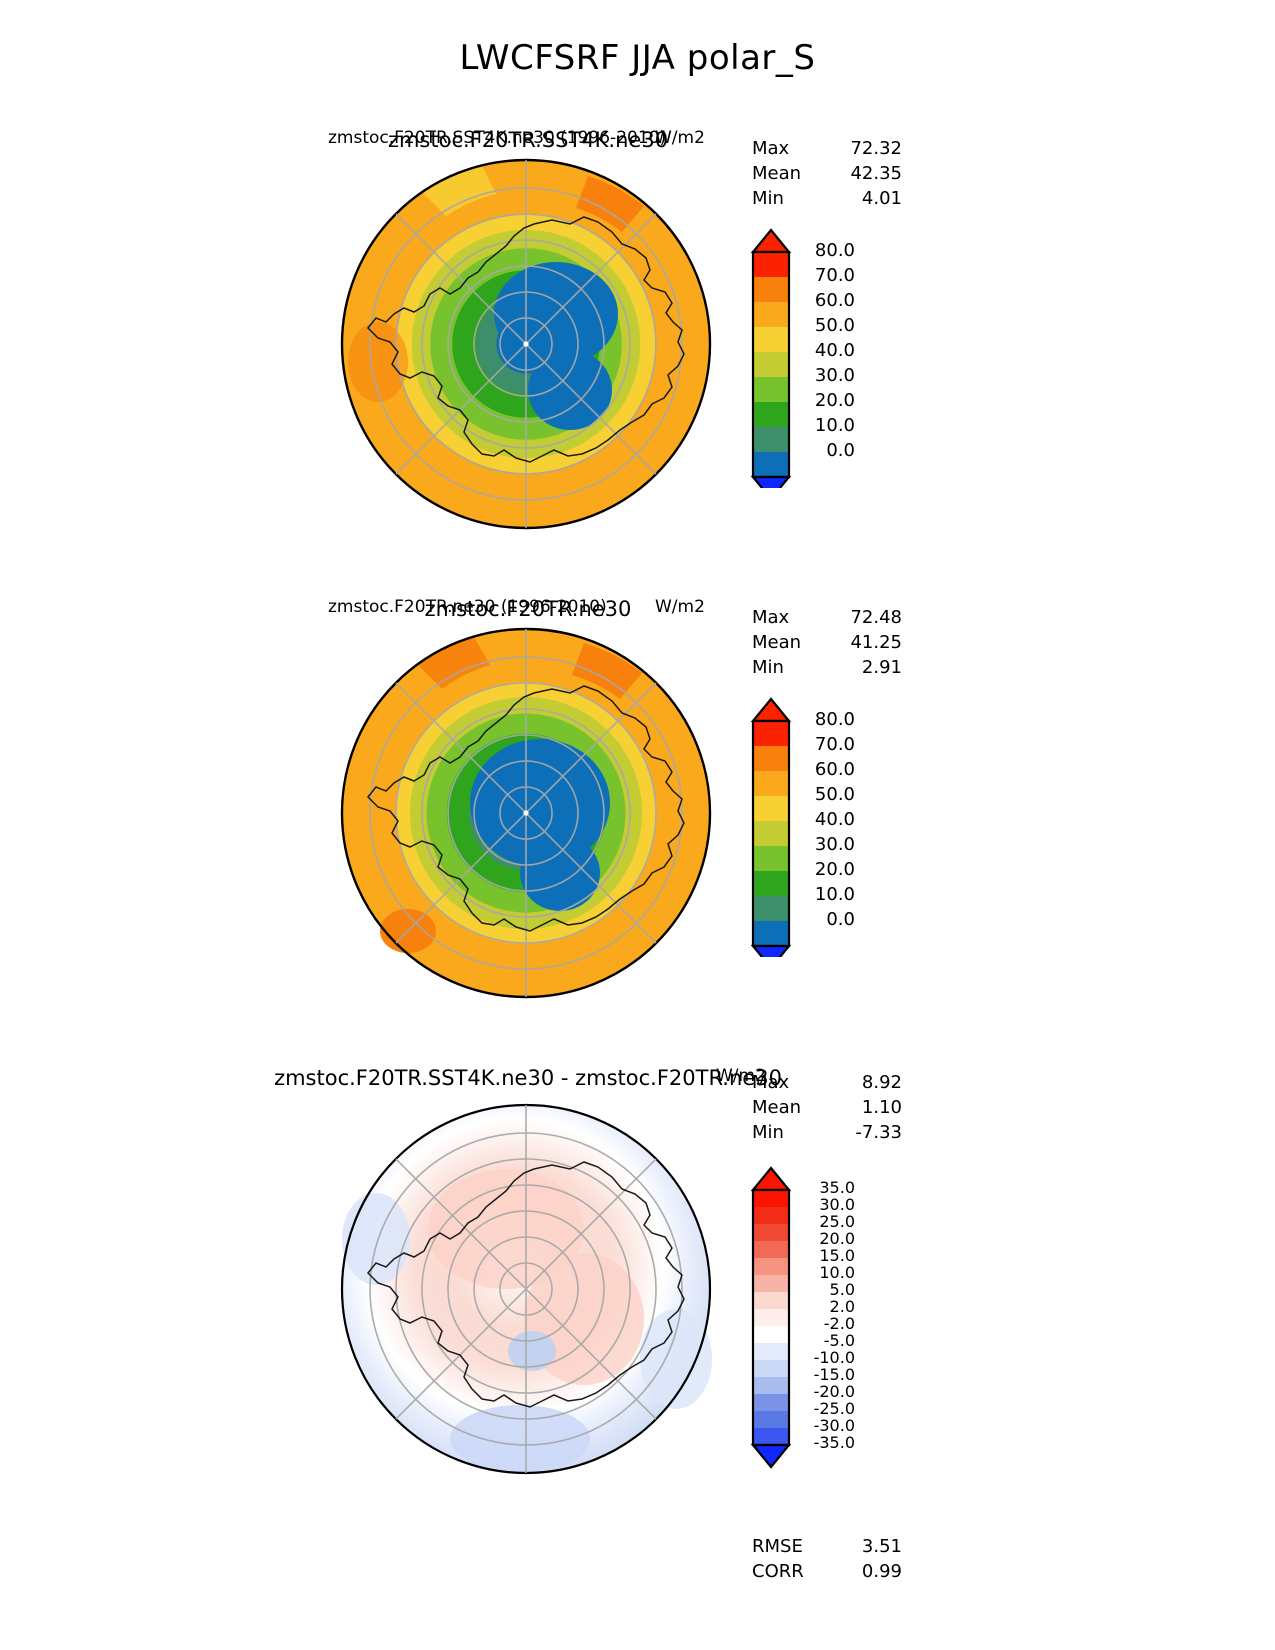  I want to click on stat-value-max: 72.32, so click(876, 148).